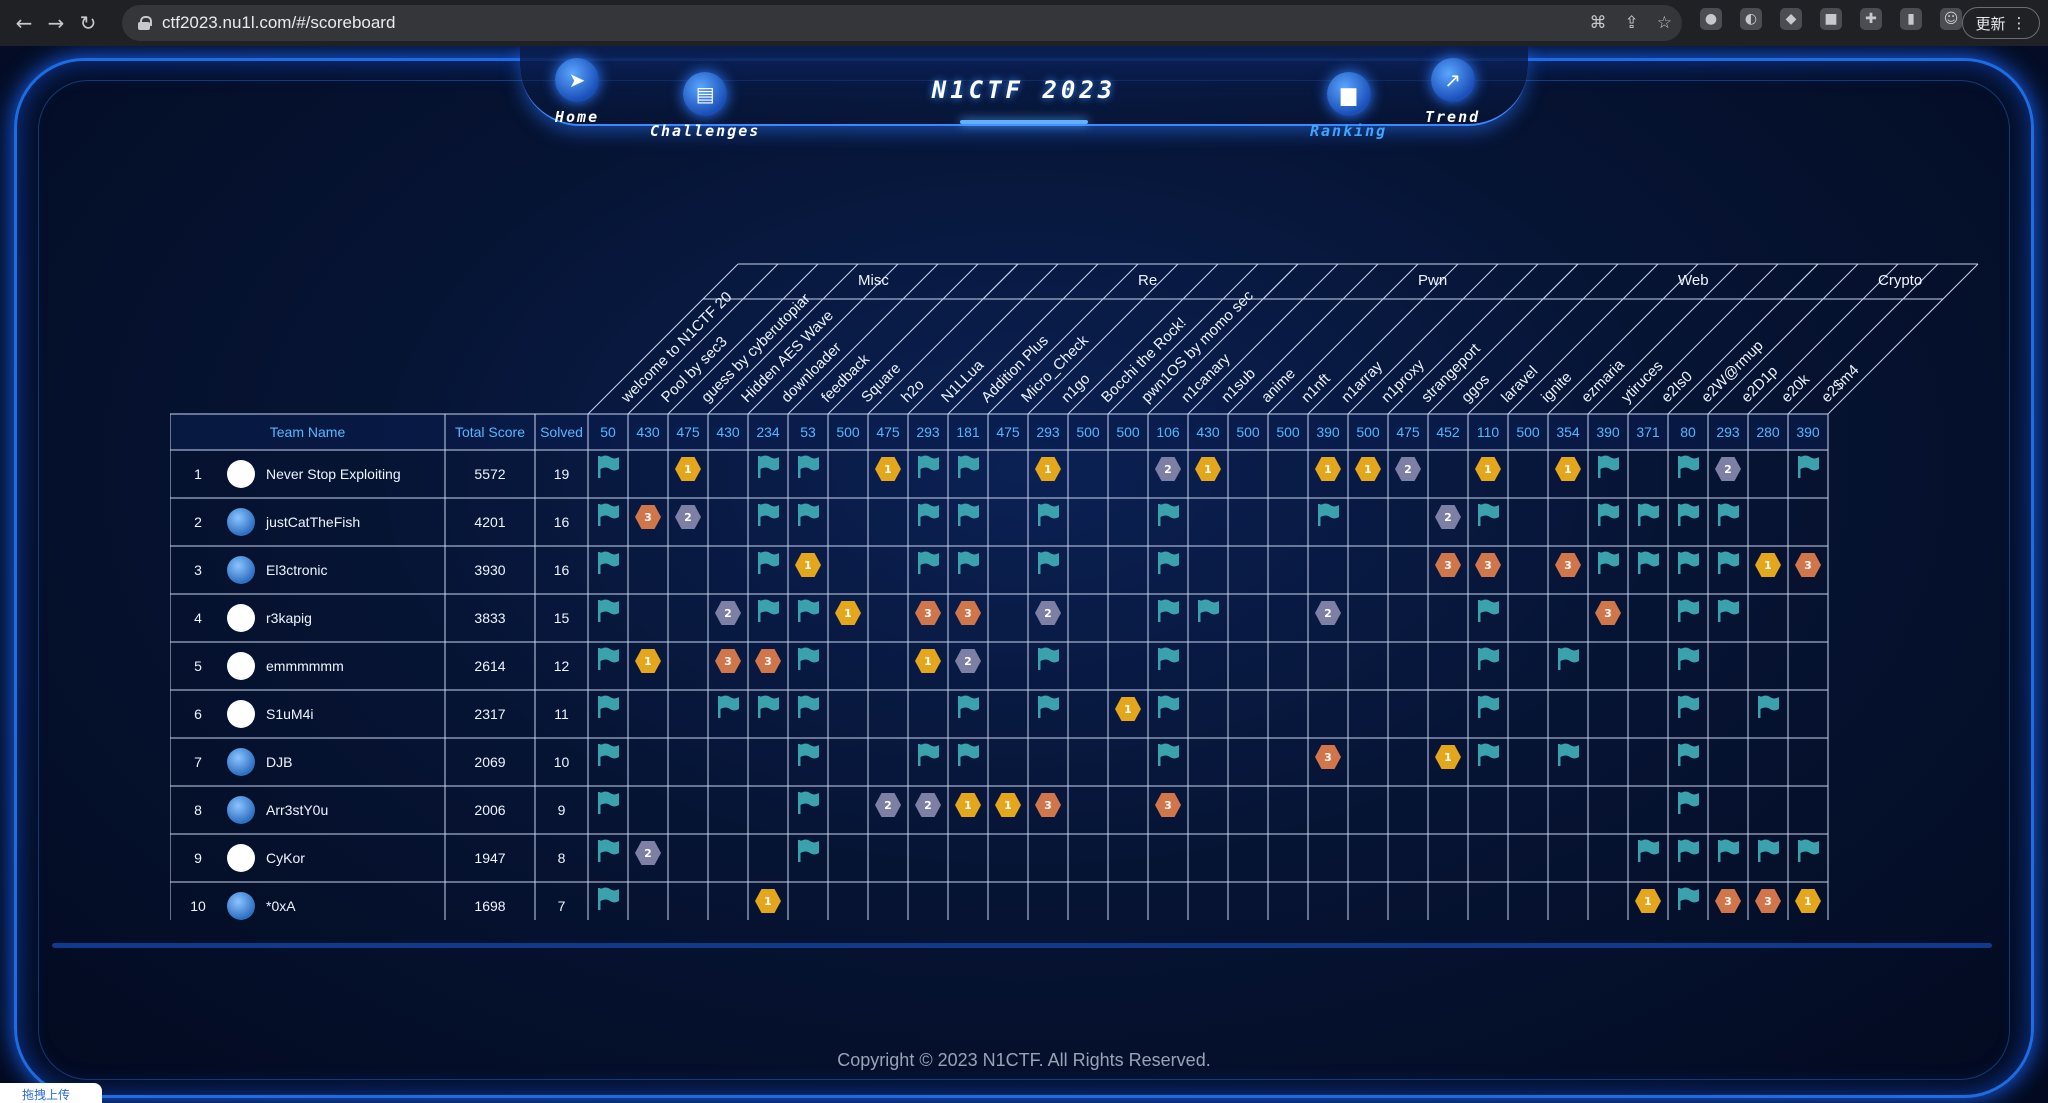 Image resolution: width=2048 pixels, height=1103 pixels. I want to click on challenge-points-header: 475, so click(888, 432).